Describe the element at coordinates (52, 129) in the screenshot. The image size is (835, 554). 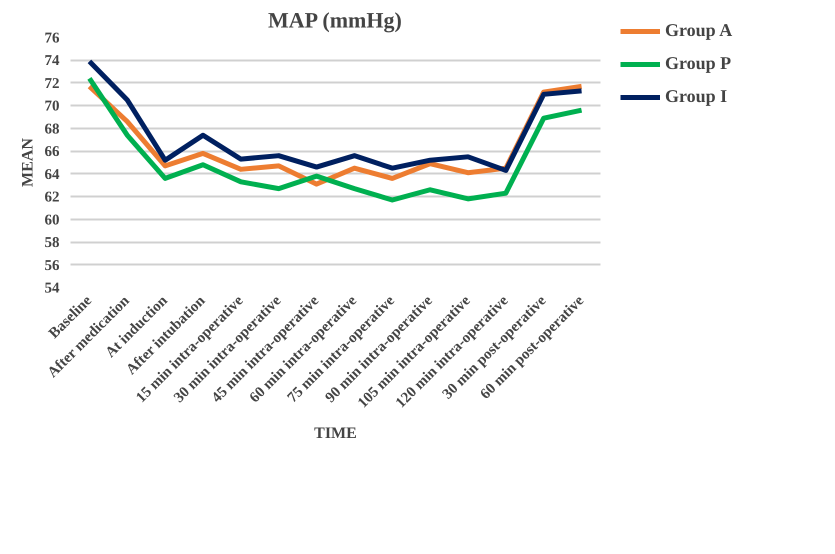
I see `y-tick-label: 68` at that location.